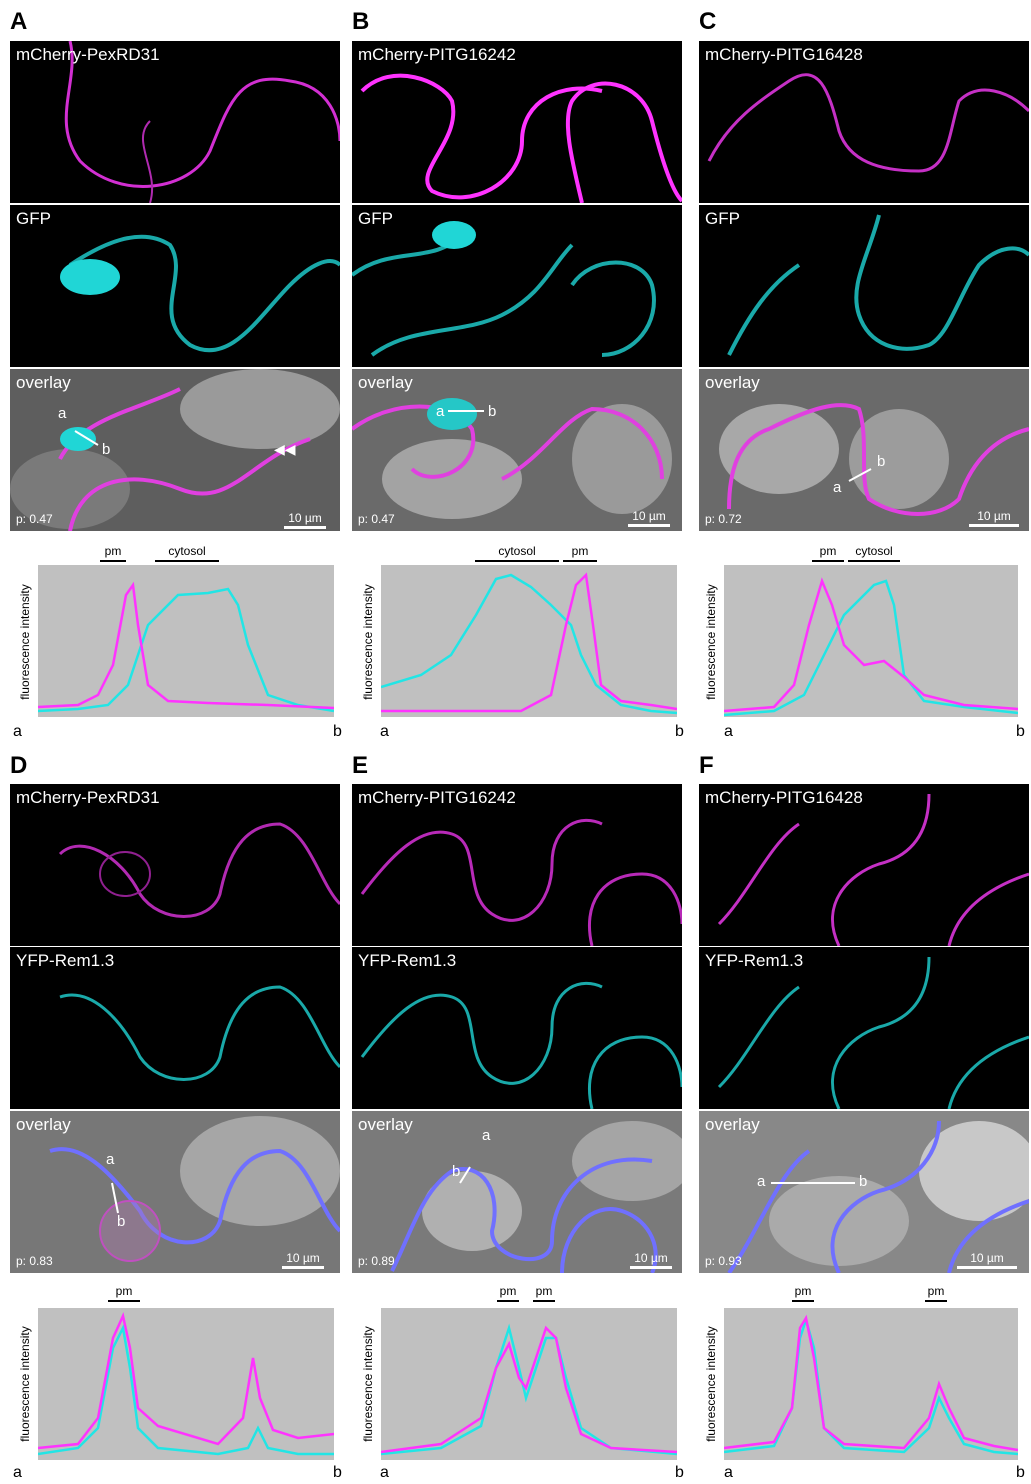  Describe the element at coordinates (175, 122) in the screenshot. I see `mcherry-image-a: mCherry-PexRD31` at that location.